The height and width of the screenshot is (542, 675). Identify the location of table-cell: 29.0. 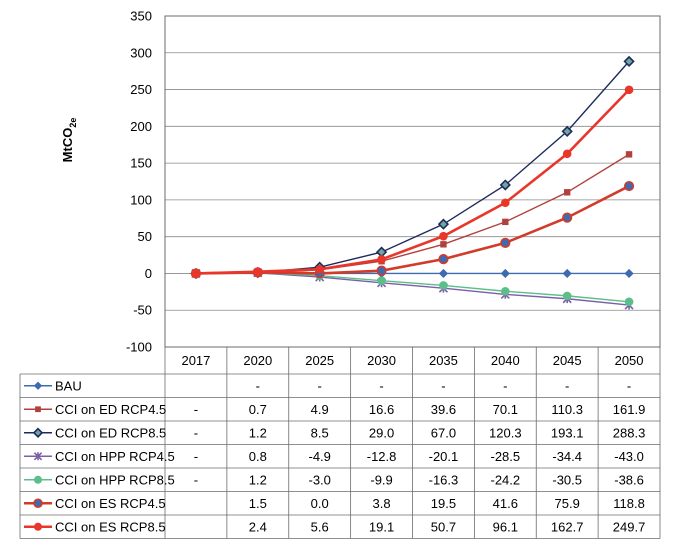
(381, 432).